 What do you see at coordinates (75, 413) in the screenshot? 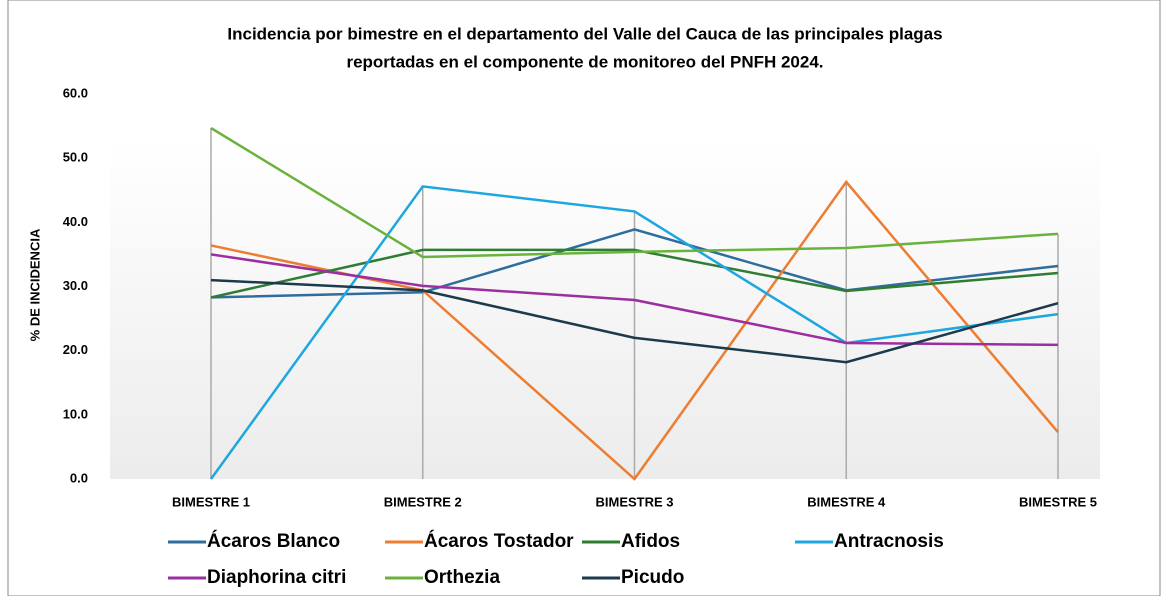
I see `y-tick-label: 10.0` at bounding box center [75, 413].